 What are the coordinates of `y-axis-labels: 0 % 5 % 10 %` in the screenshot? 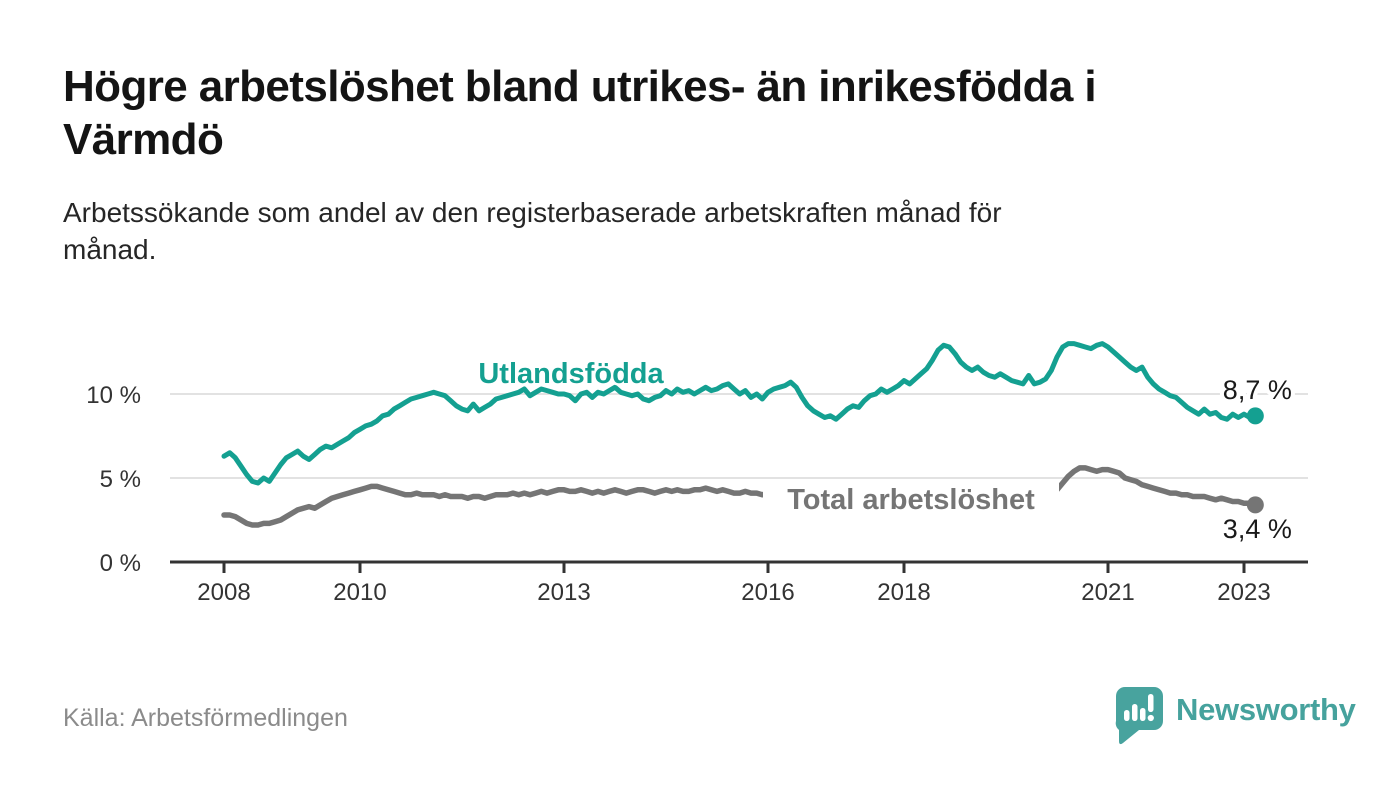 It's located at (113, 479).